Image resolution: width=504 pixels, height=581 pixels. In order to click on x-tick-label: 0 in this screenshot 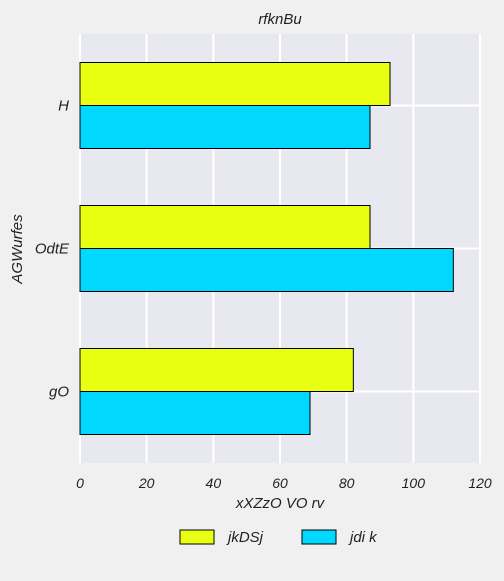, I will do `click(80, 483)`.